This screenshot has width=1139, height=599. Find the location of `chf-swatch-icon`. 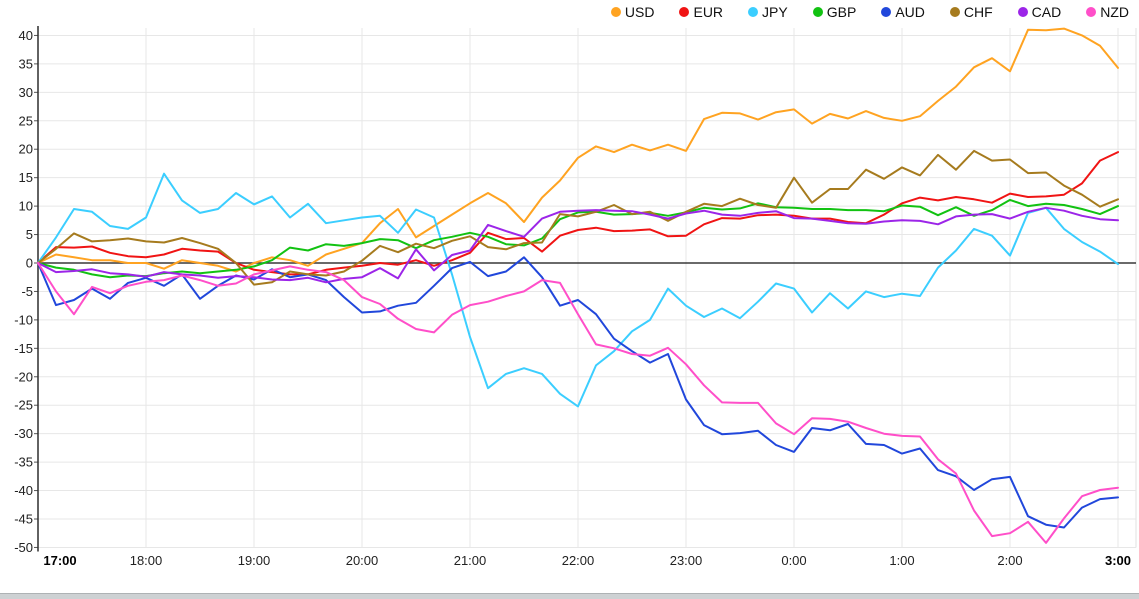

chf-swatch-icon is located at coordinates (954, 12).